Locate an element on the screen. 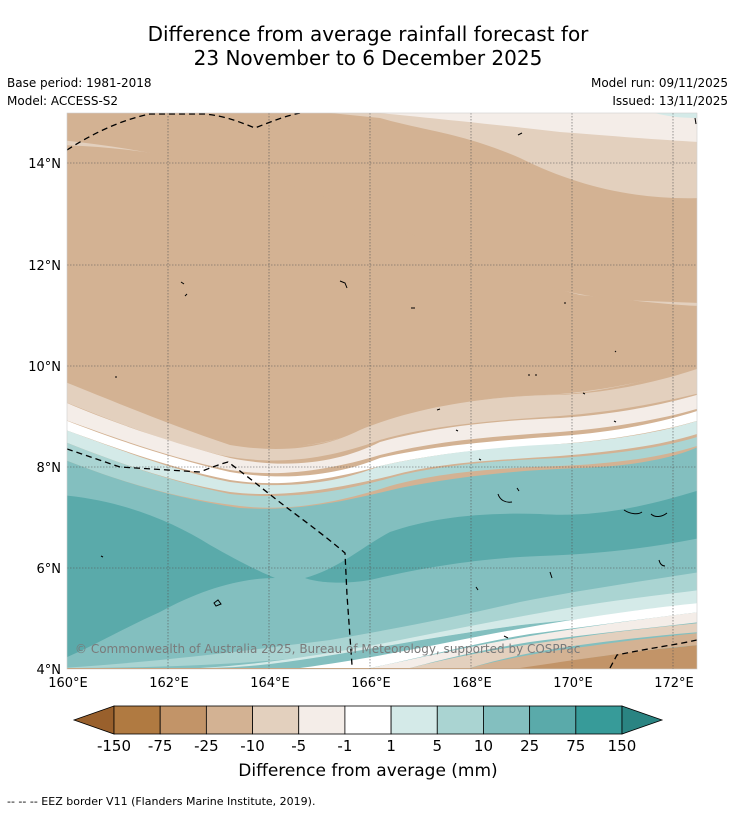 Image resolution: width=736 pixels, height=816 pixels. colorbar-tick-label: 5 is located at coordinates (437, 746).